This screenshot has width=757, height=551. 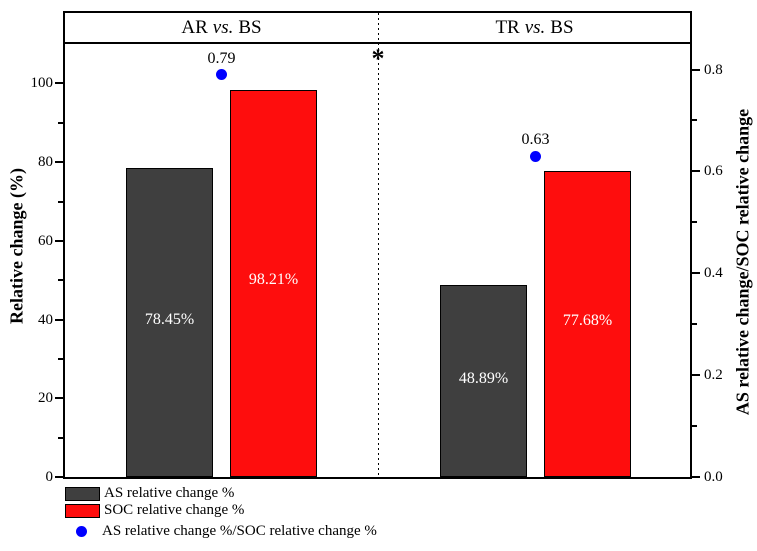 I want to click on bar-value-label: 98.21%, so click(x=273, y=279).